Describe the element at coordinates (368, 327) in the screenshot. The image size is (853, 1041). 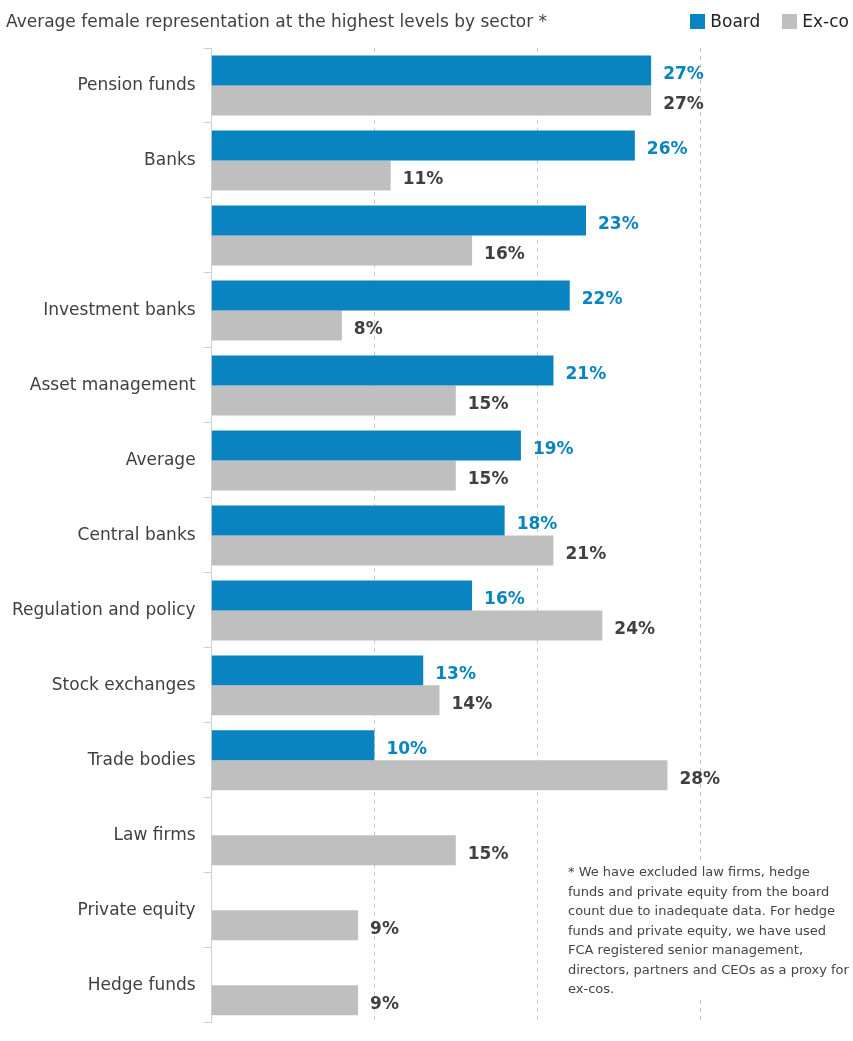
I see `data-label: 8%` at that location.